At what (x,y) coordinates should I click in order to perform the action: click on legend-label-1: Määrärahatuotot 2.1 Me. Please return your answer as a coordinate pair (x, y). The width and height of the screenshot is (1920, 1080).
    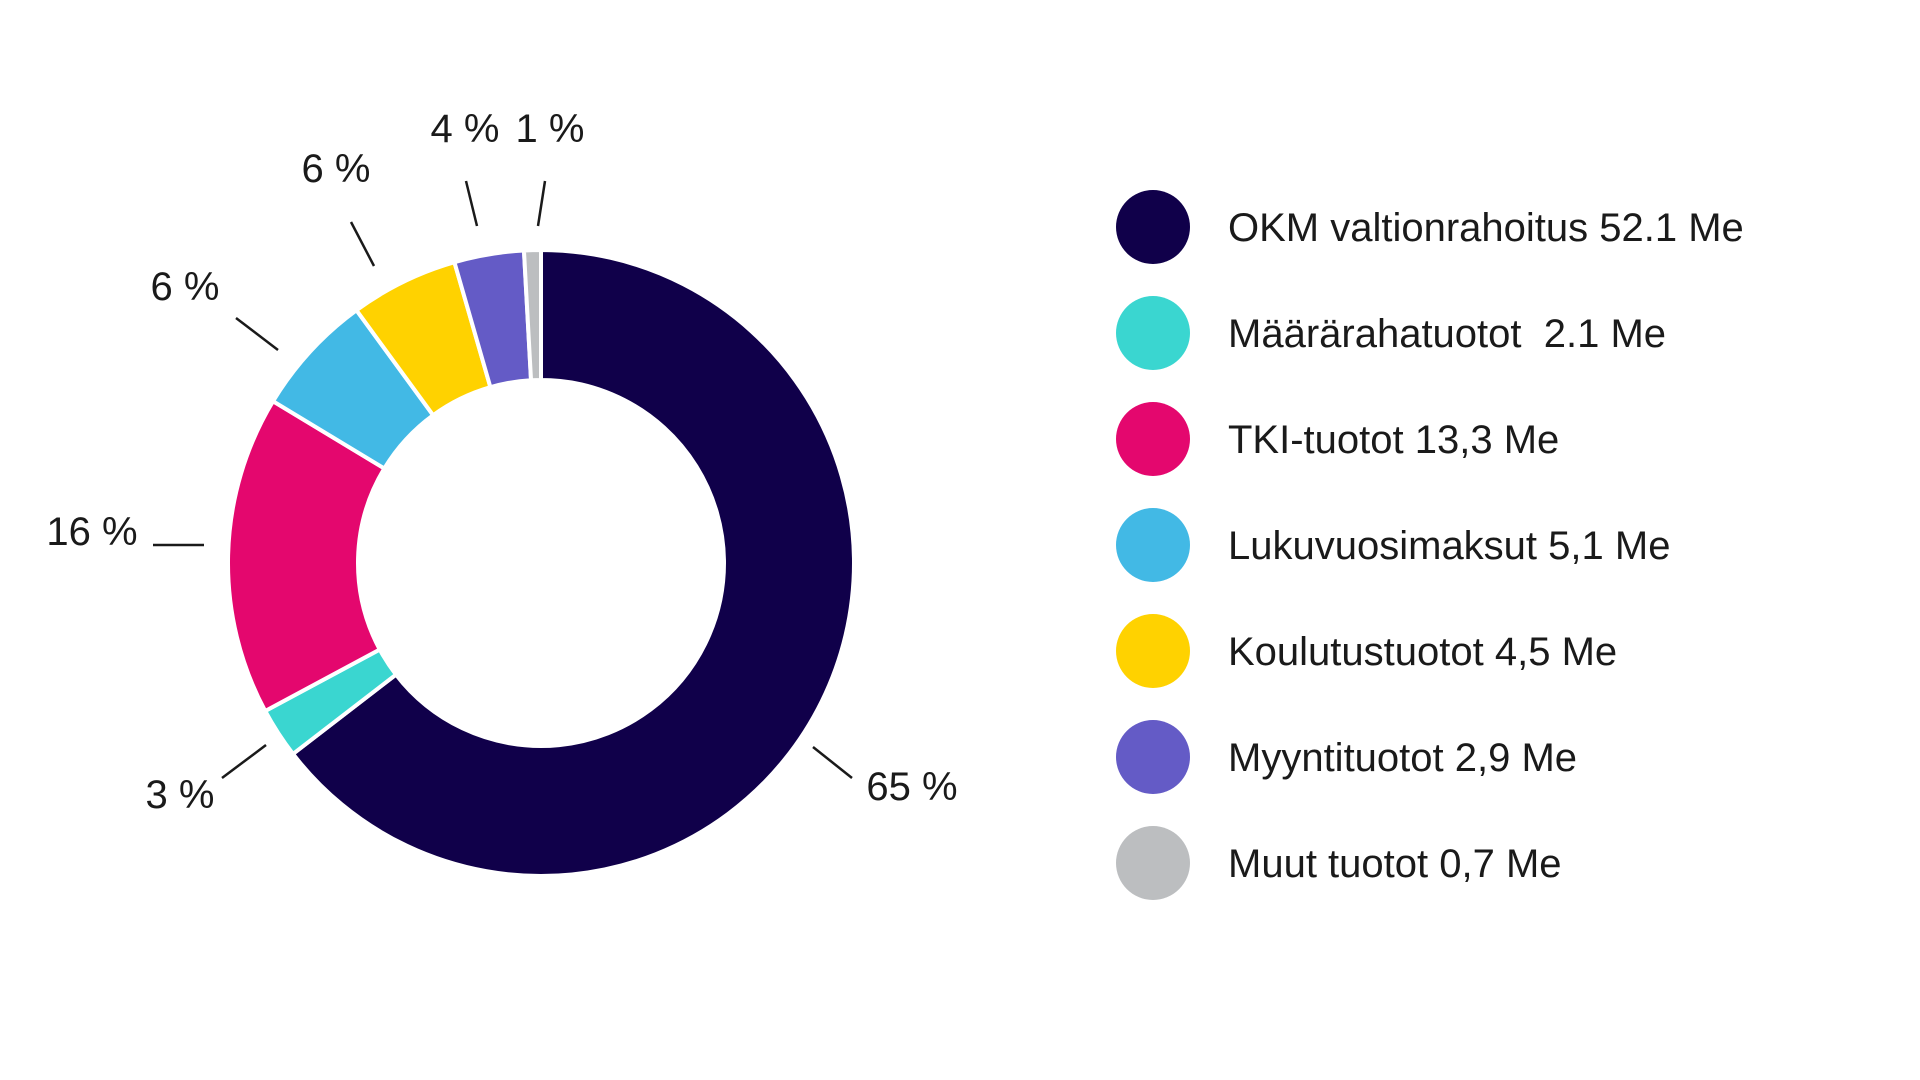
    Looking at the image, I should click on (1447, 334).